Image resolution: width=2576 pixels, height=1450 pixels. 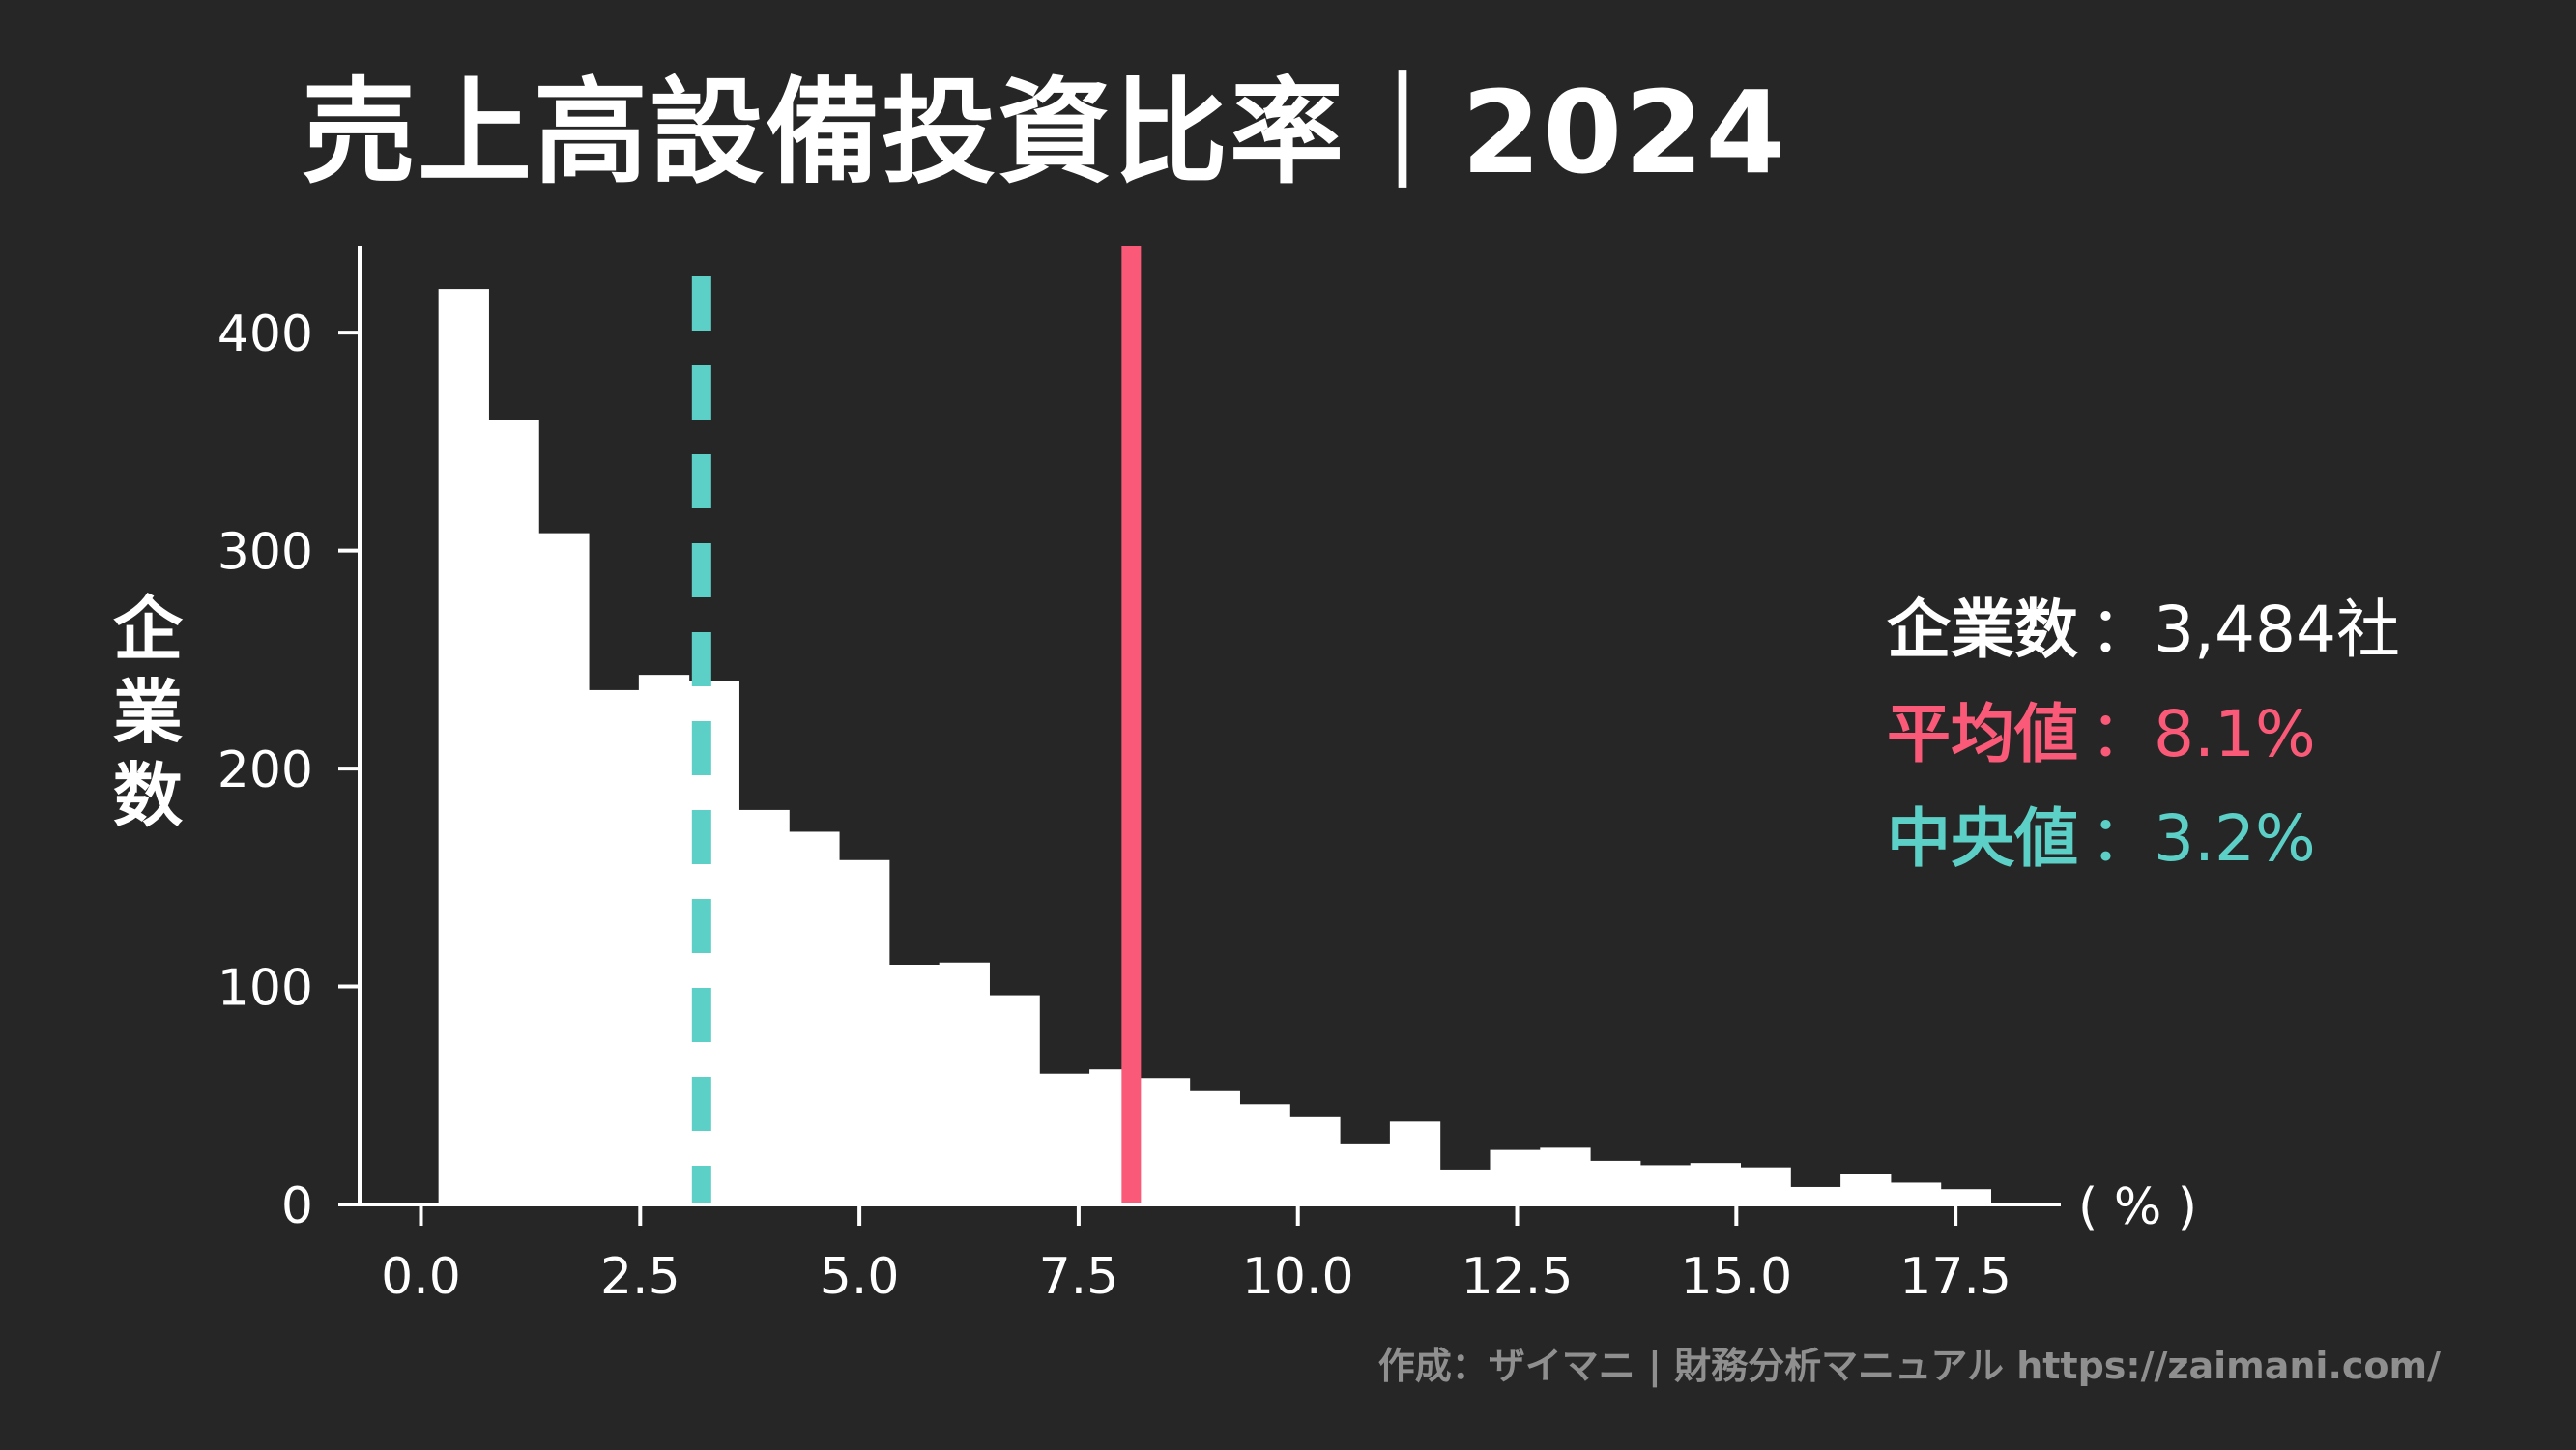 What do you see at coordinates (297, 1206) in the screenshot?
I see `y-tick-label: 0` at bounding box center [297, 1206].